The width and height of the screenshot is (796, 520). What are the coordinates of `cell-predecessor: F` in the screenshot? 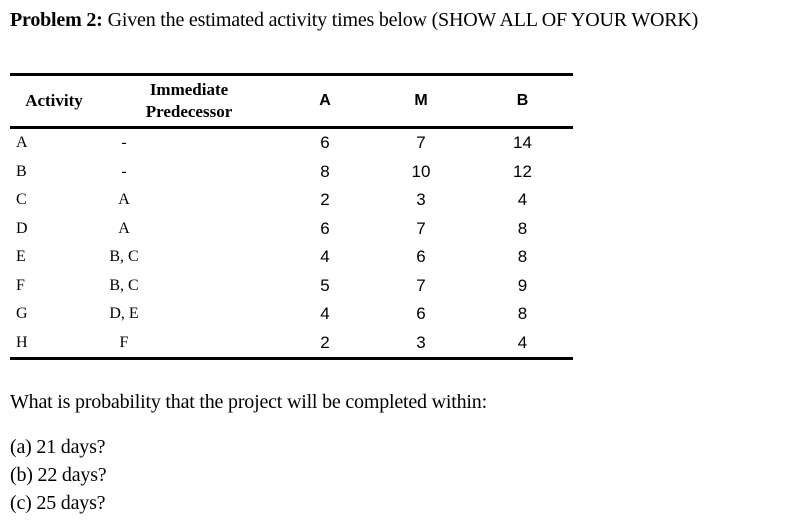 It's located at (124, 342).